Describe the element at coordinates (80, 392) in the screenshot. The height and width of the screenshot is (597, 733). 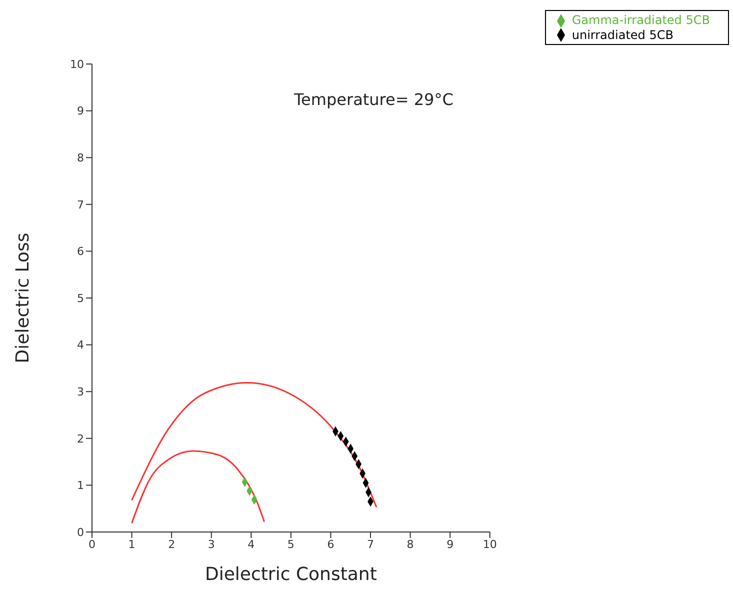
I see `y-tick-label: 3` at that location.